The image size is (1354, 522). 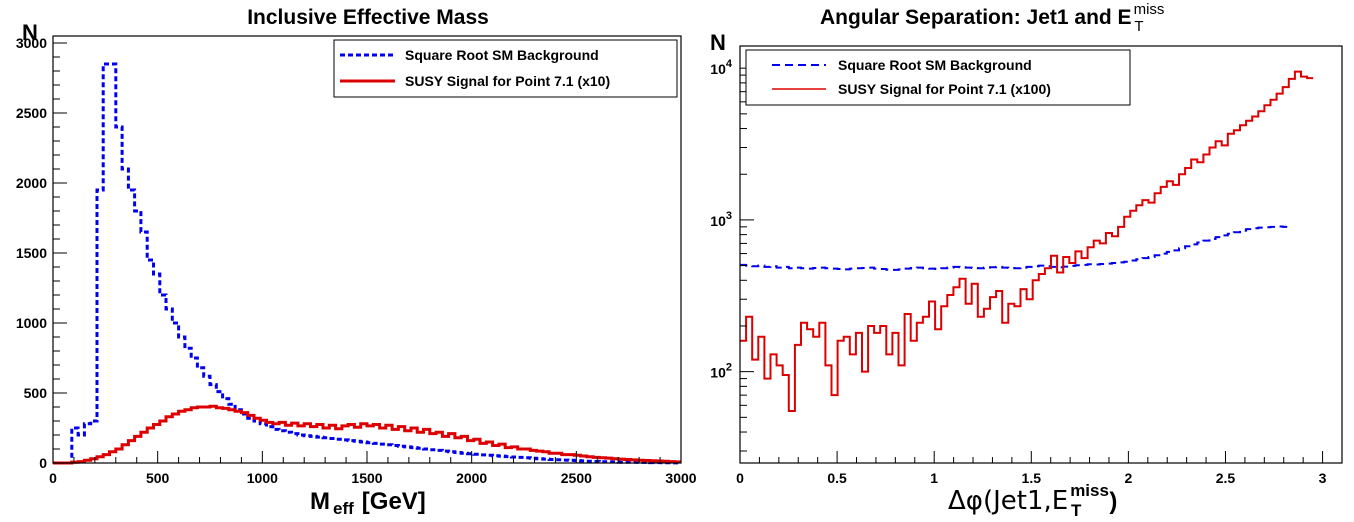 I want to click on right-chart-title-sup: miss, so click(x=1149, y=9).